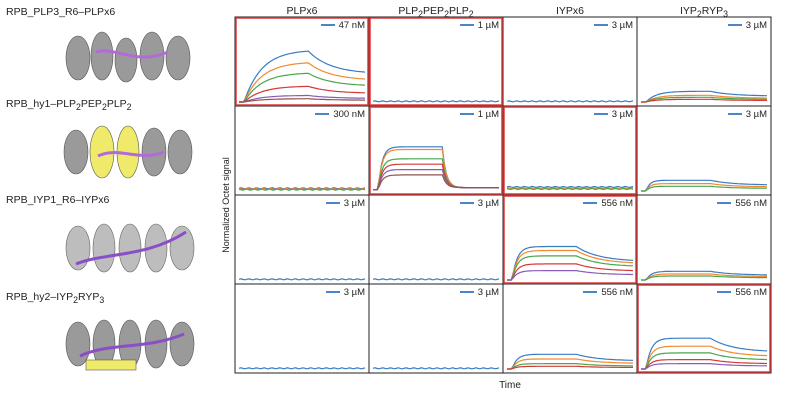 This screenshot has height=402, width=810. Describe the element at coordinates (436, 368) in the screenshot. I see `trace-r4c2-s1` at that location.